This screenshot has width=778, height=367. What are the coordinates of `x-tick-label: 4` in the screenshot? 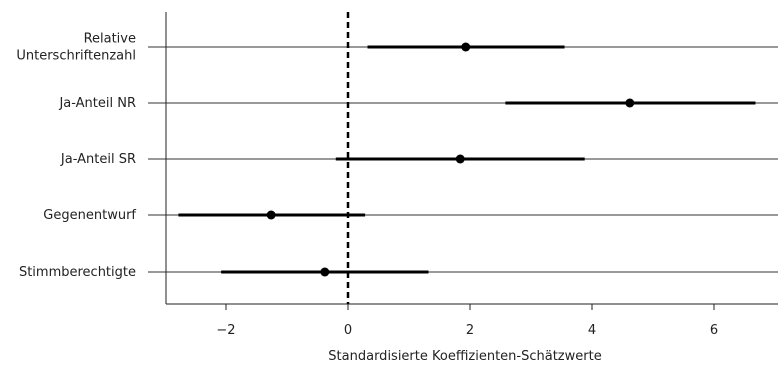 It's located at (592, 330).